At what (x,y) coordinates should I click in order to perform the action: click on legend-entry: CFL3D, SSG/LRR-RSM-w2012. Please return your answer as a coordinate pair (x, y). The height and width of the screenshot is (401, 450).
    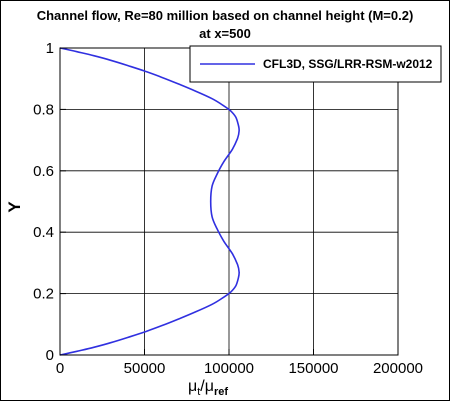
    Looking at the image, I should click on (348, 64).